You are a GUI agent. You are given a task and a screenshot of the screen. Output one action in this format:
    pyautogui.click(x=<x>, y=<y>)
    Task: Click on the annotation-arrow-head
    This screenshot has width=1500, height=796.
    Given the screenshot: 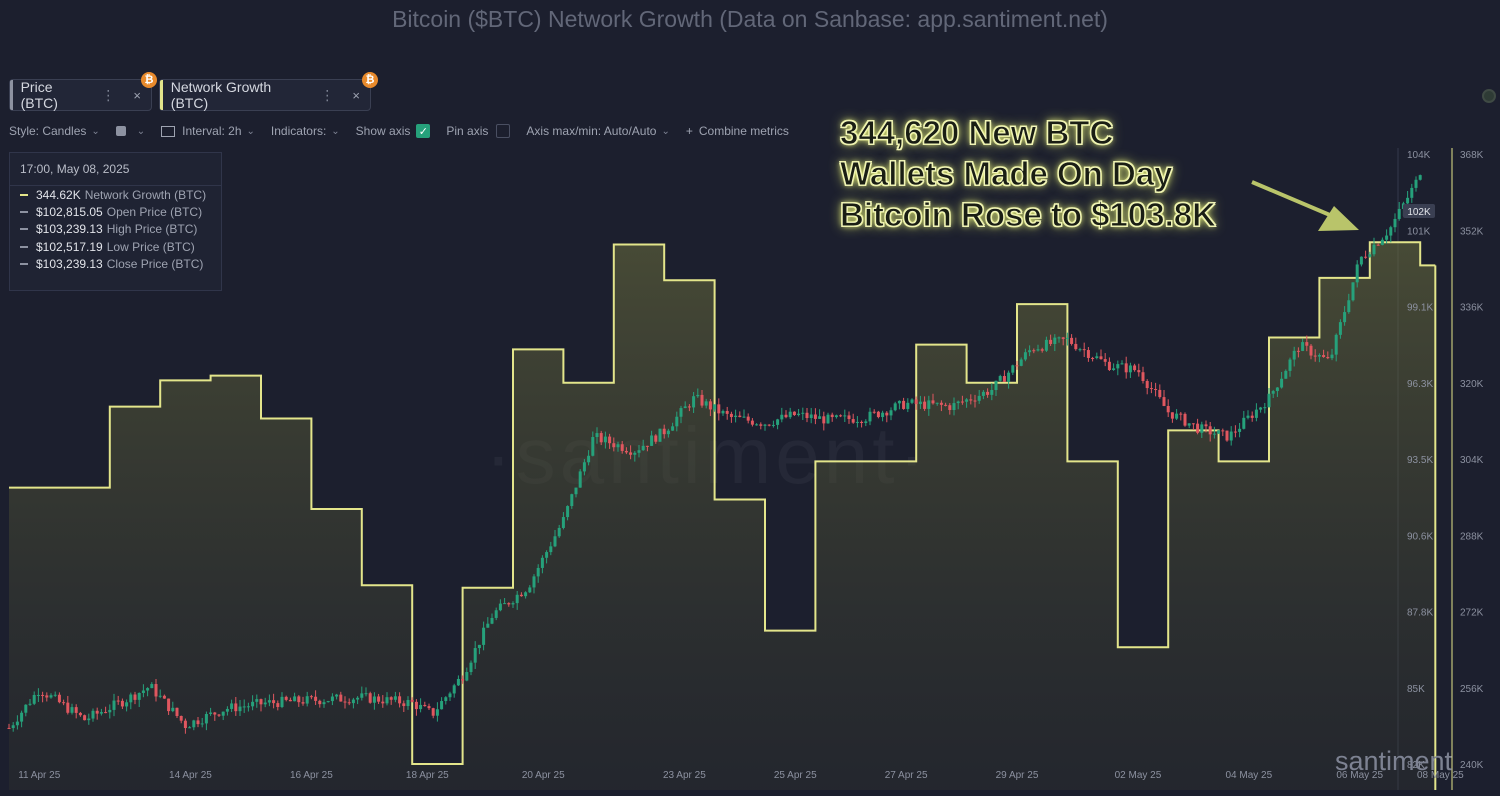 What is the action you would take?
    pyautogui.click(x=1338, y=218)
    